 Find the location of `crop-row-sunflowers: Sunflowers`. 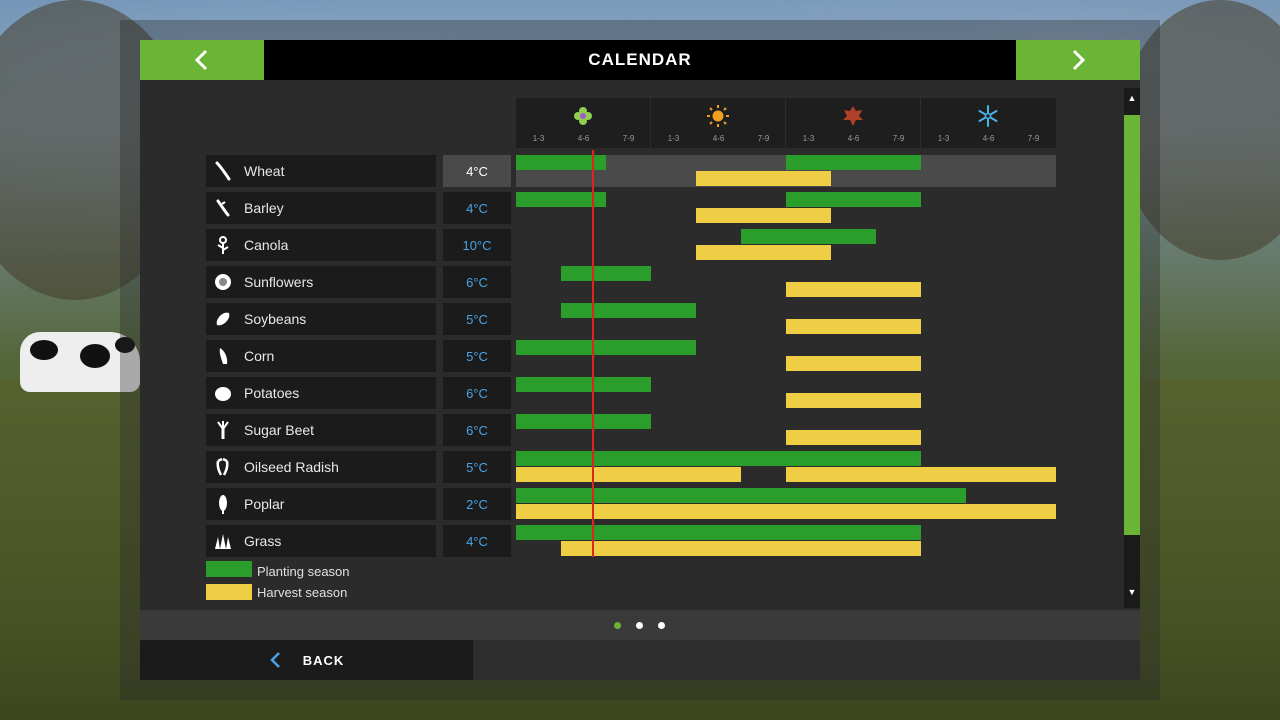

crop-row-sunflowers: Sunflowers is located at coordinates (321, 282).